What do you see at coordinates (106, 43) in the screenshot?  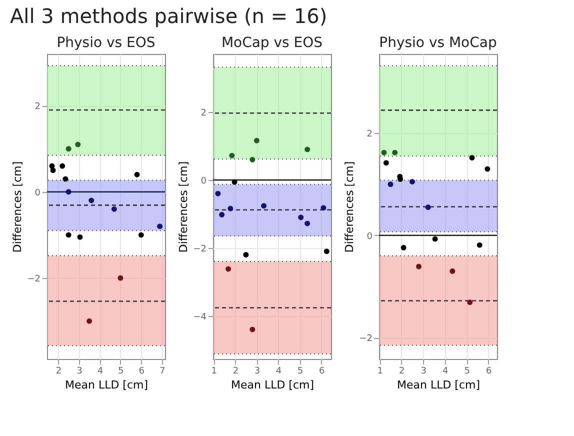 I see `chart-title: Physio vs EOS` at bounding box center [106, 43].